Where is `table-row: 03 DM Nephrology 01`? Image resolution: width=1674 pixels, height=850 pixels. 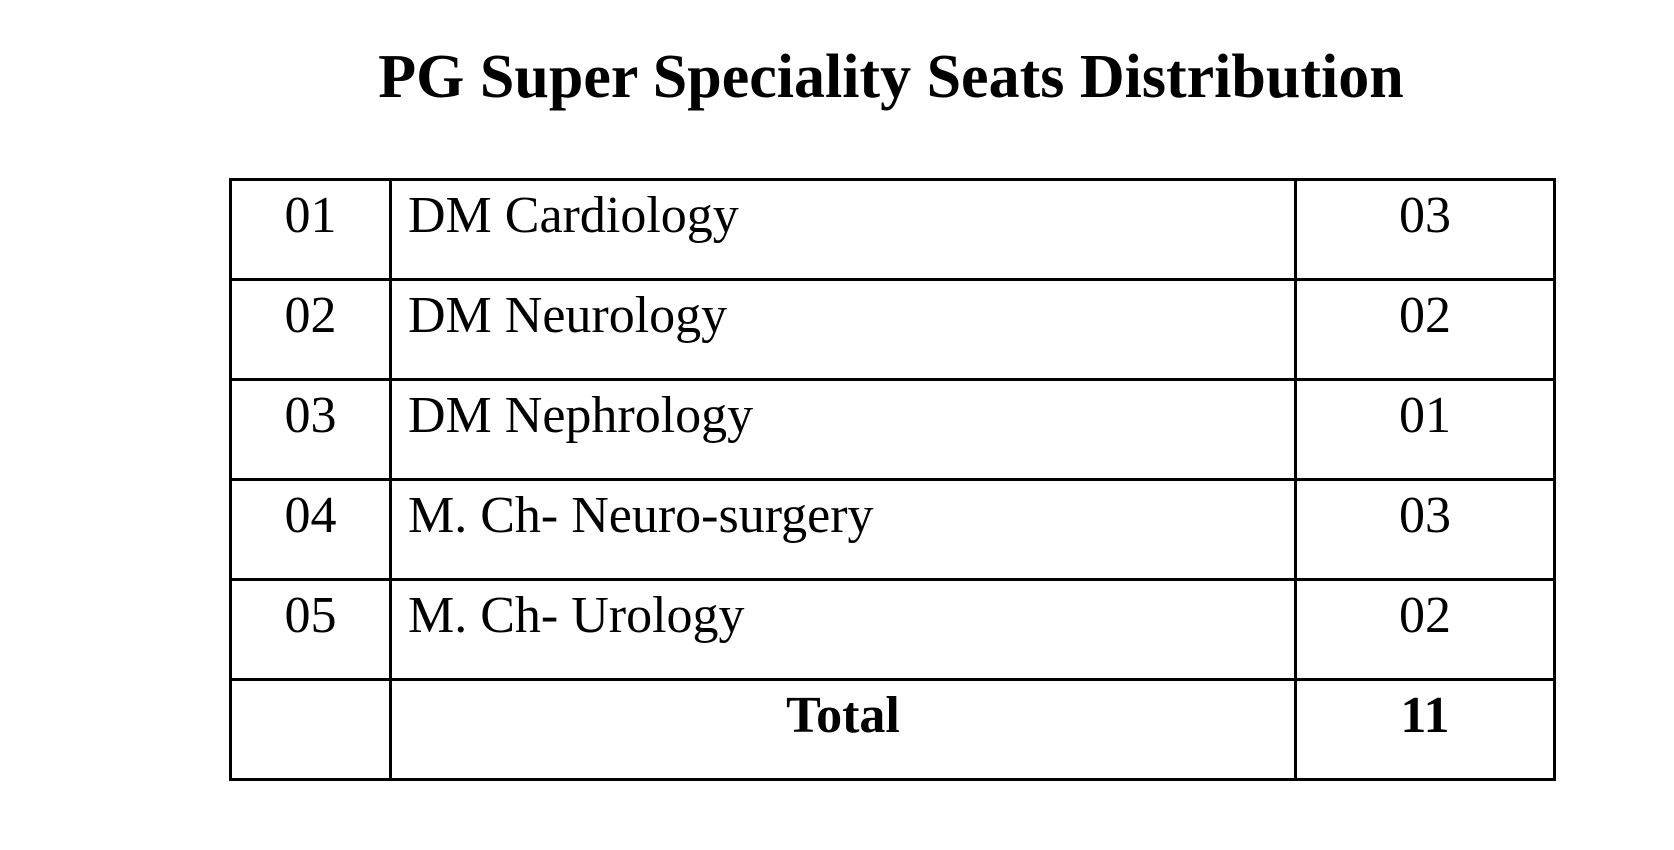
table-row: 03 DM Nephrology 01 is located at coordinates (892, 429).